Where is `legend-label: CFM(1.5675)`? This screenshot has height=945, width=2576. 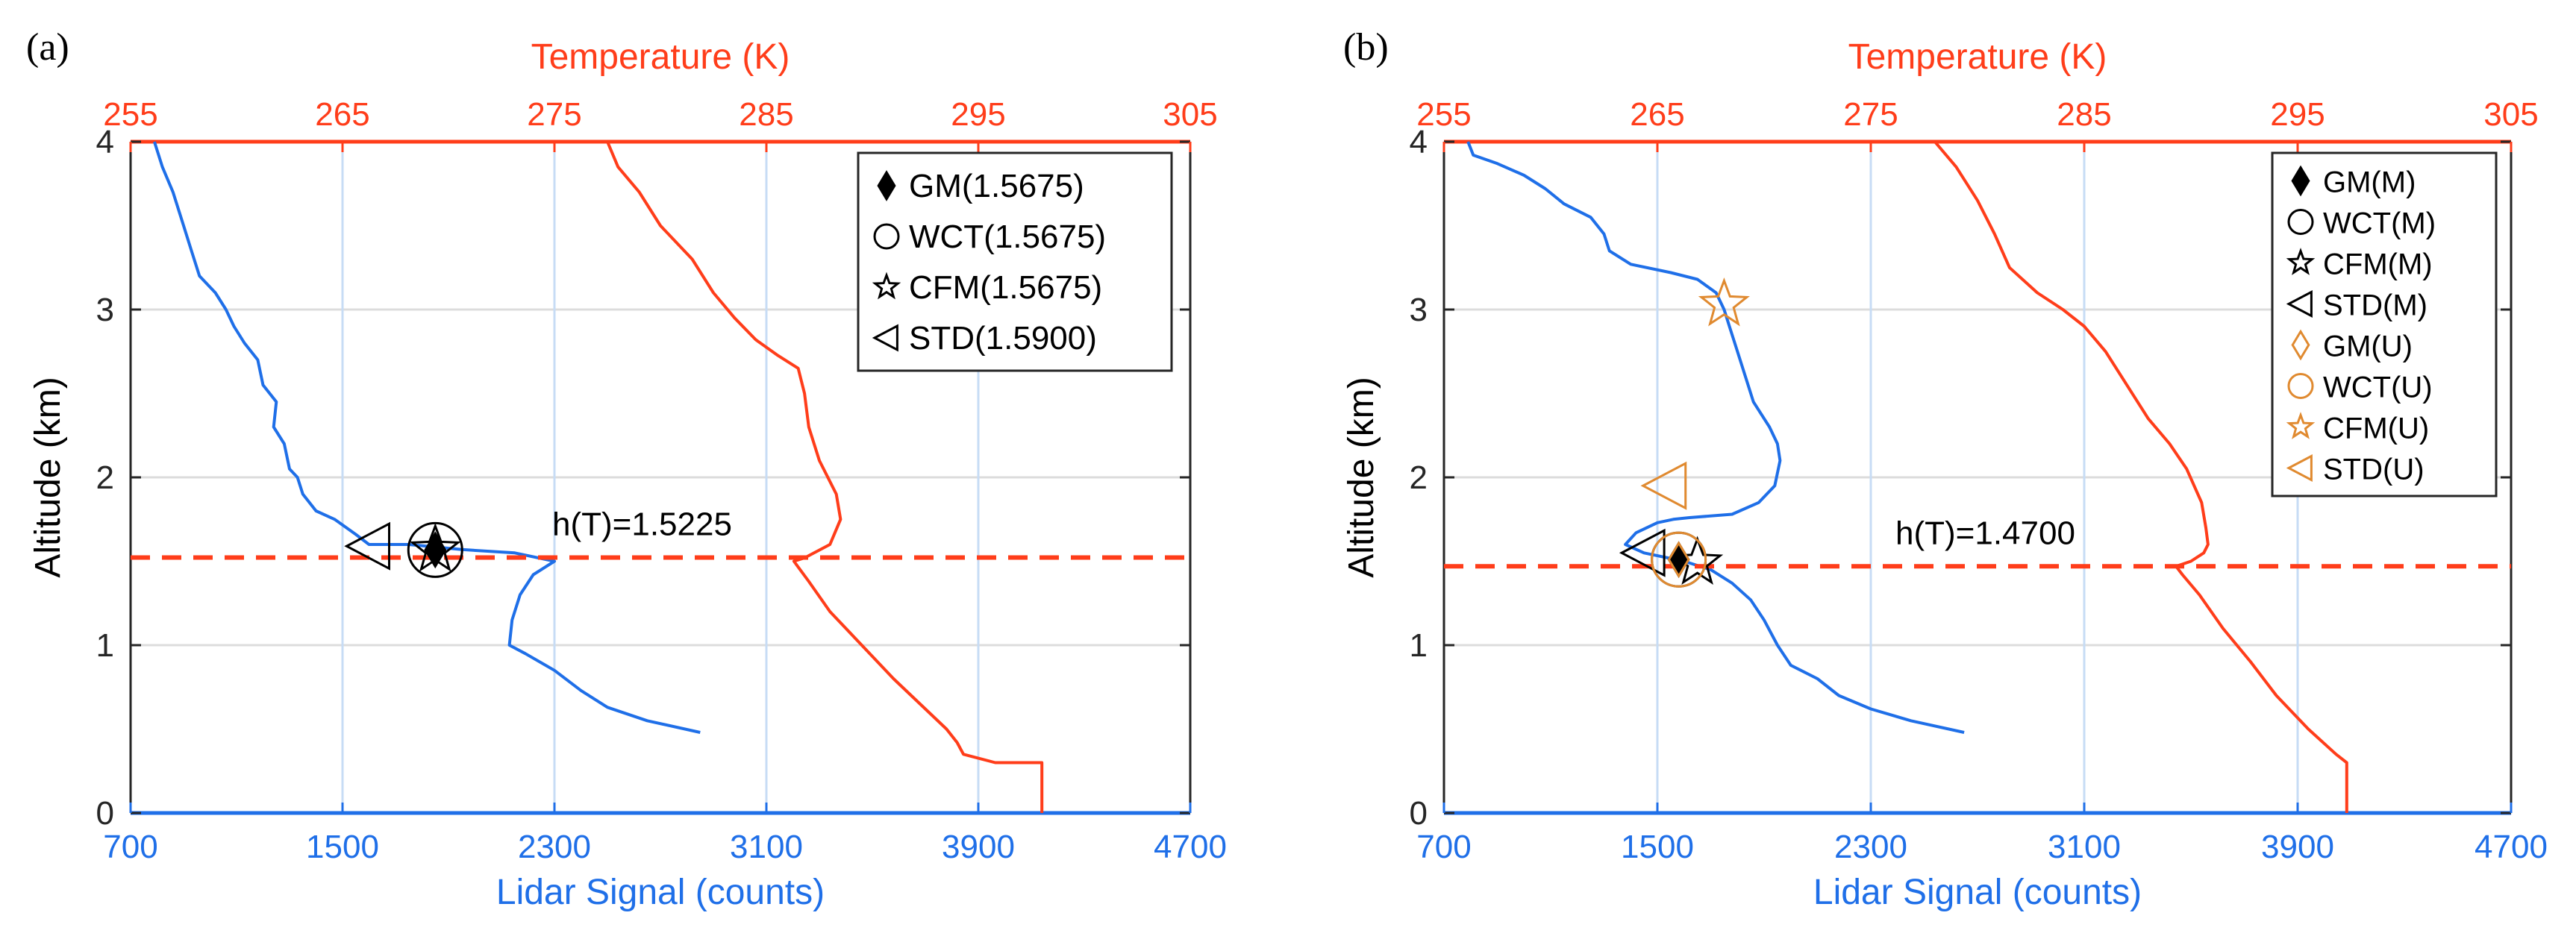
legend-label: CFM(1.5675) is located at coordinates (1005, 287).